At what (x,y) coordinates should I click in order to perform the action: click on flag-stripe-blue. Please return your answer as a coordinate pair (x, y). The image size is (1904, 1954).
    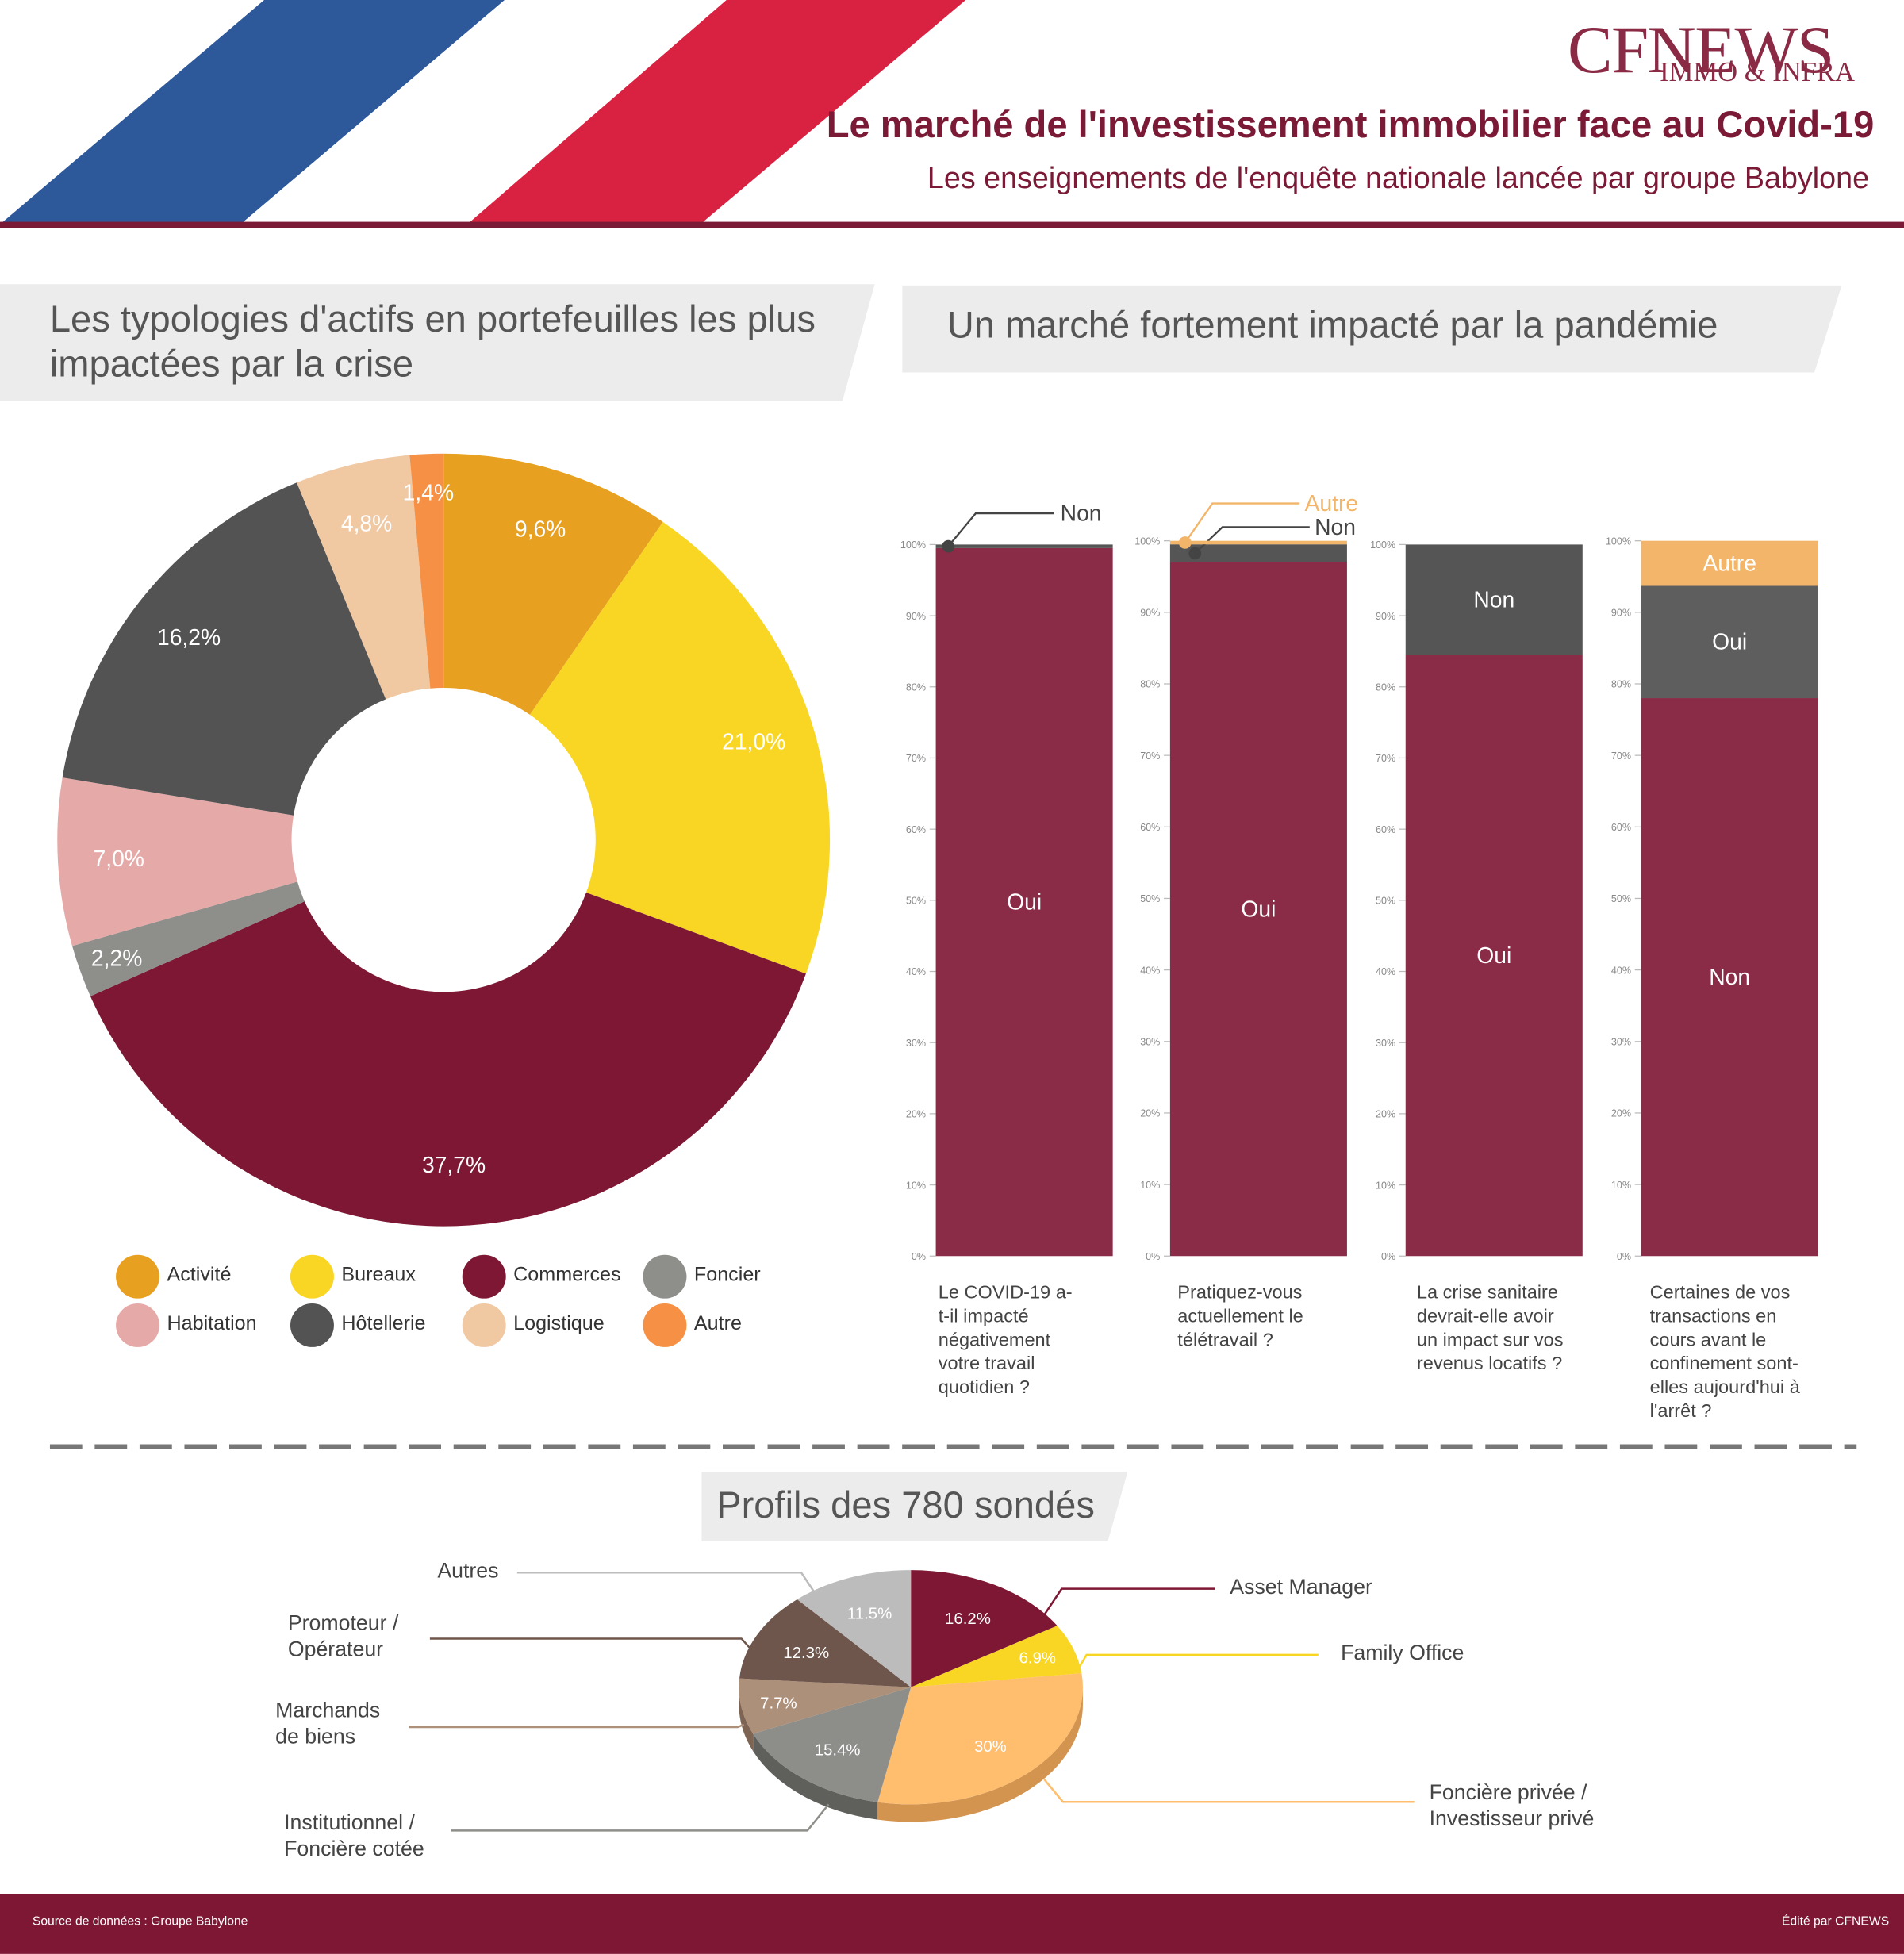
    Looking at the image, I should click on (252, 112).